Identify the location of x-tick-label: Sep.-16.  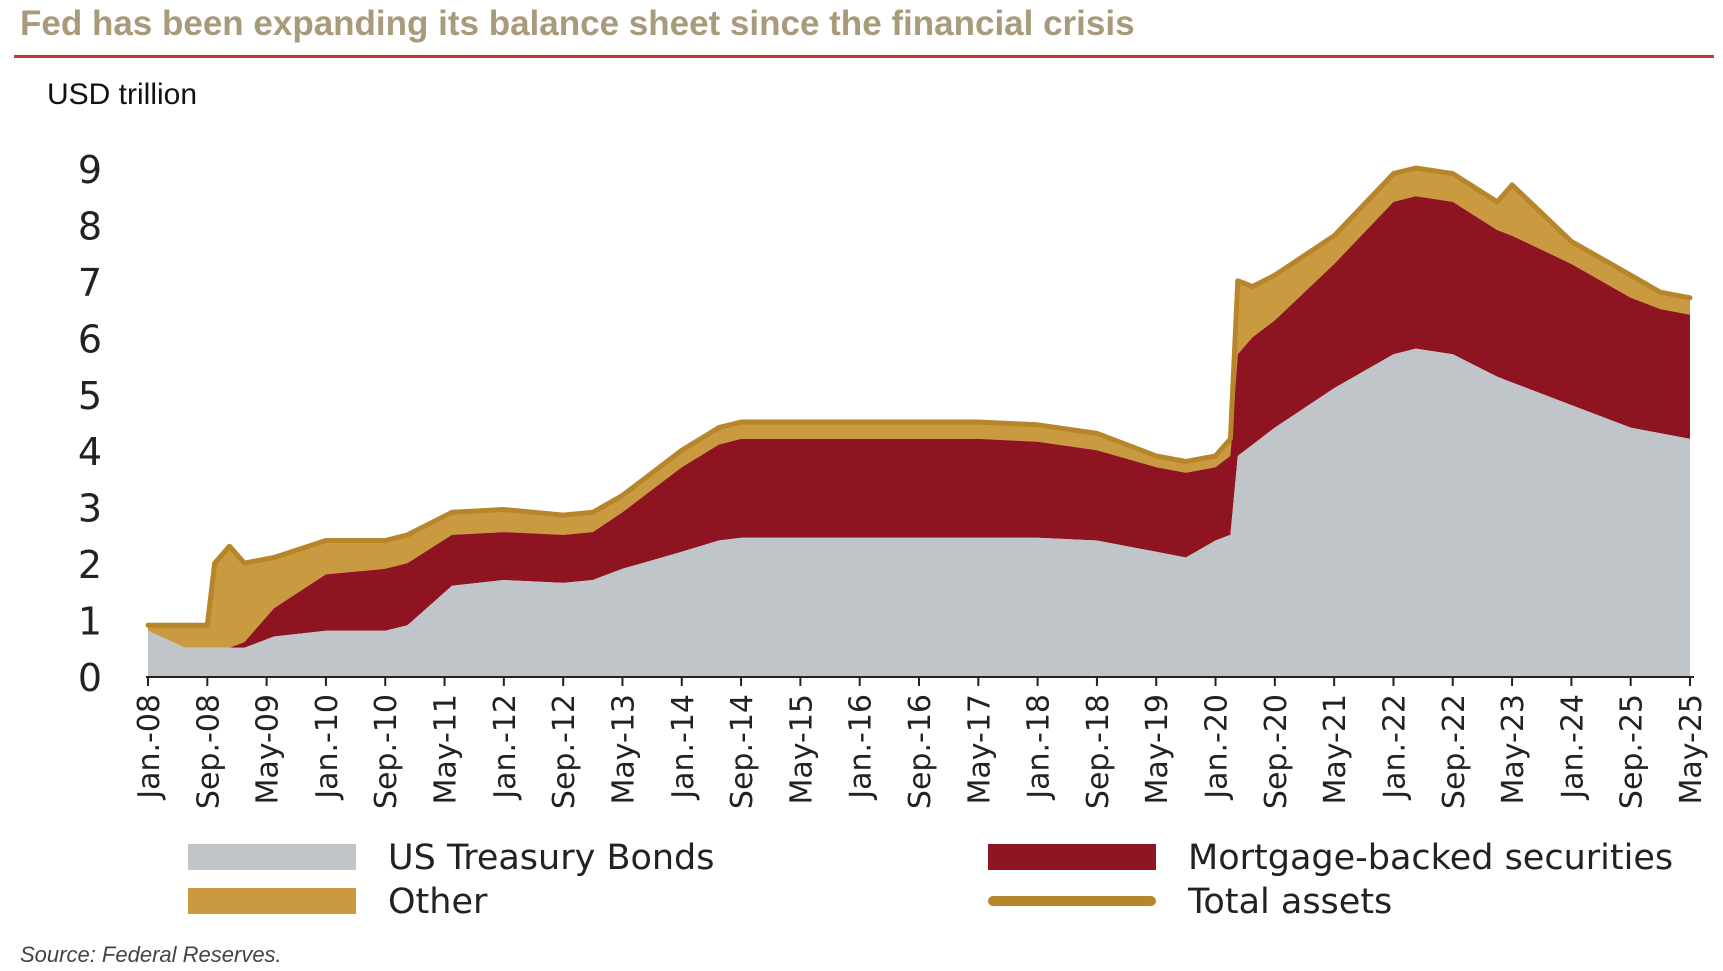
(920, 751).